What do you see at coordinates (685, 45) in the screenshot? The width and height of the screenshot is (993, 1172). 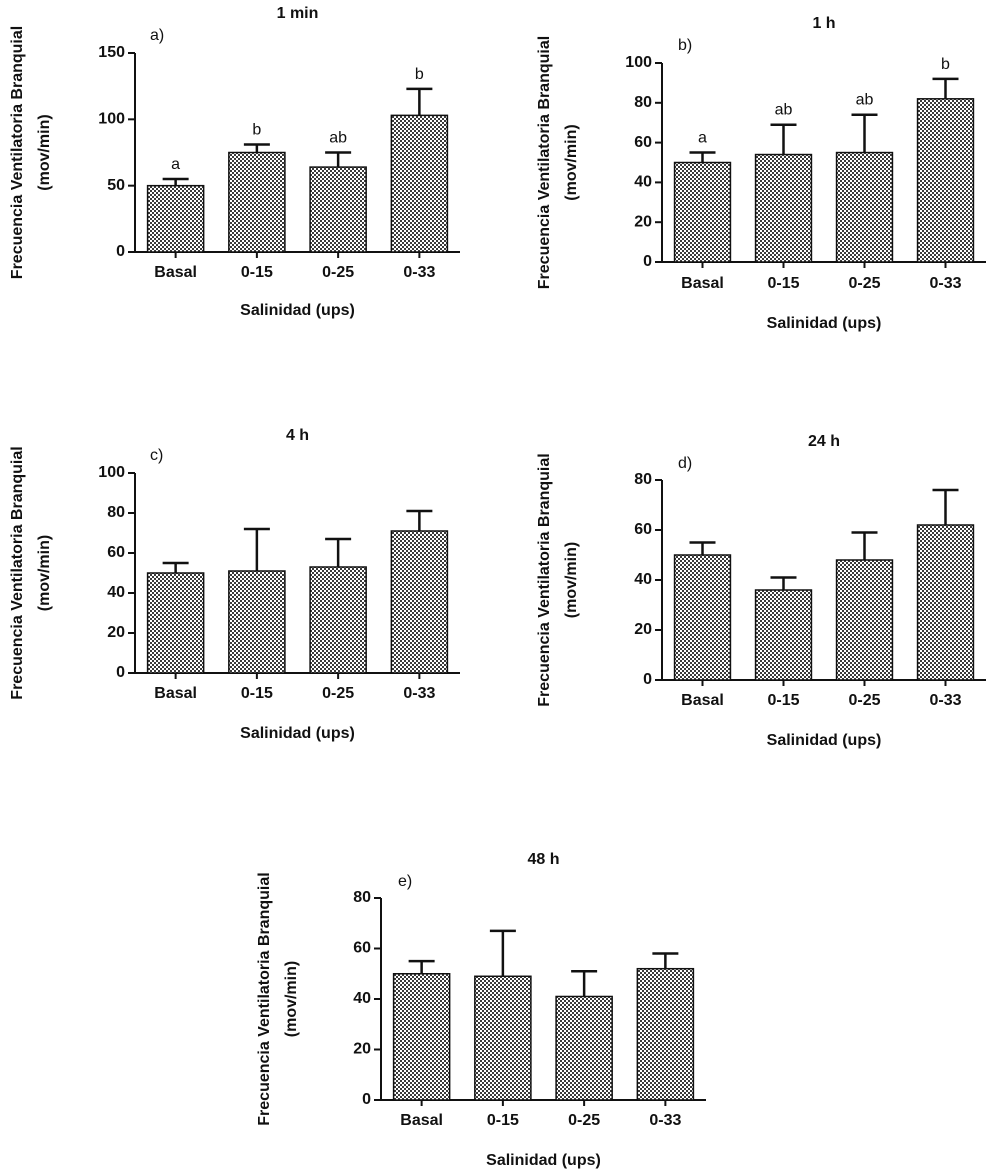 I see `panel-label: b)` at bounding box center [685, 45].